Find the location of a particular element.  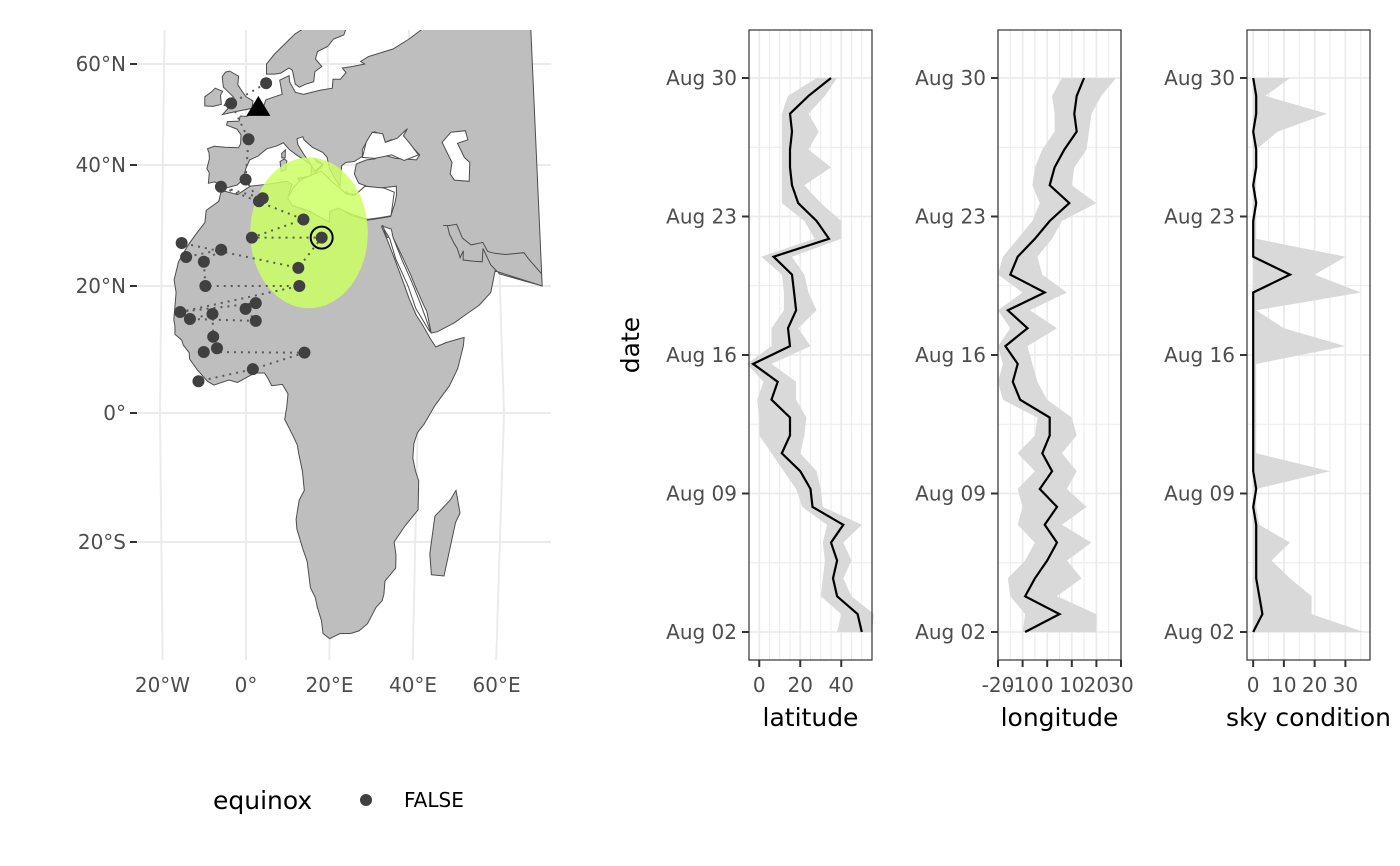

x-tick-label: -10 is located at coordinates (1022, 685).